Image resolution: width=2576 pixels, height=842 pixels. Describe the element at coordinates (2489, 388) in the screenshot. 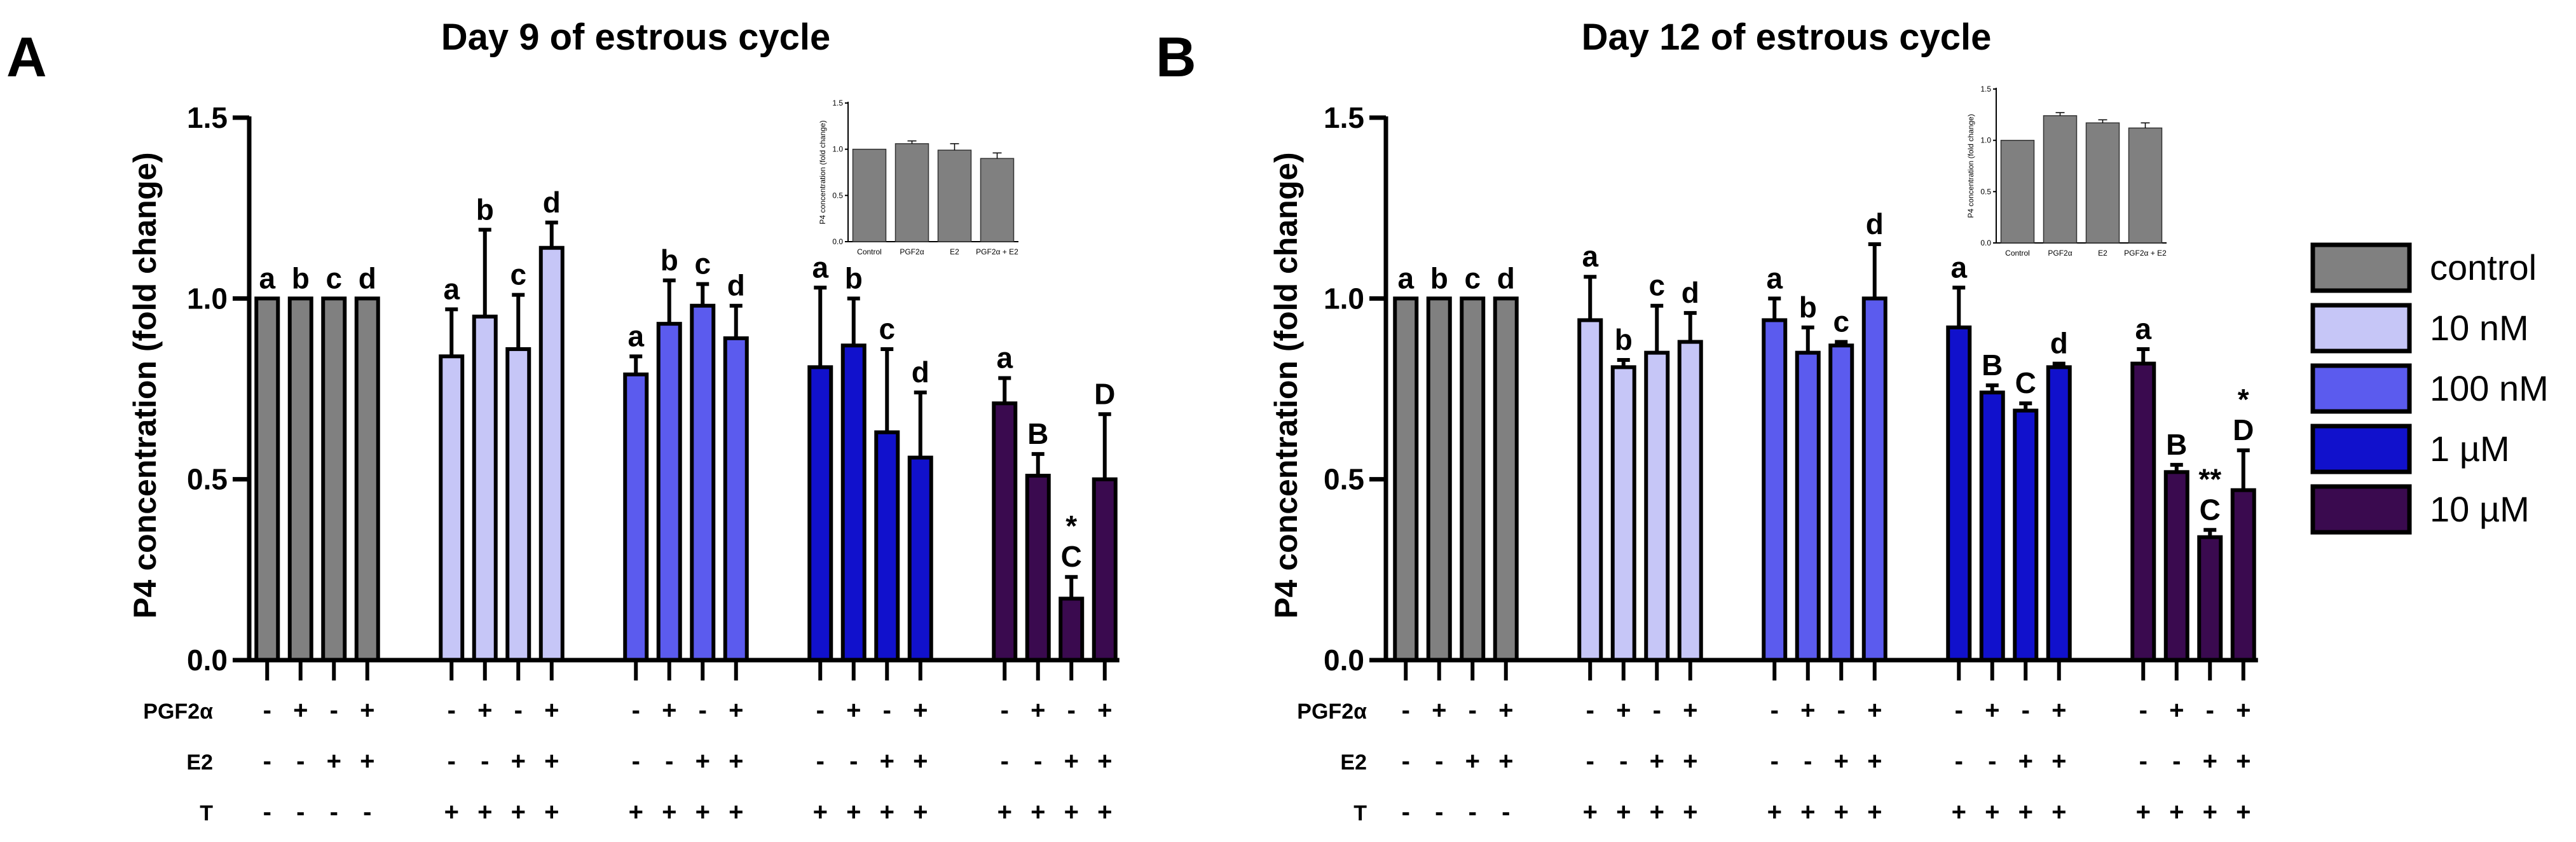

I see `legend-label-100nm: 100 nM` at that location.